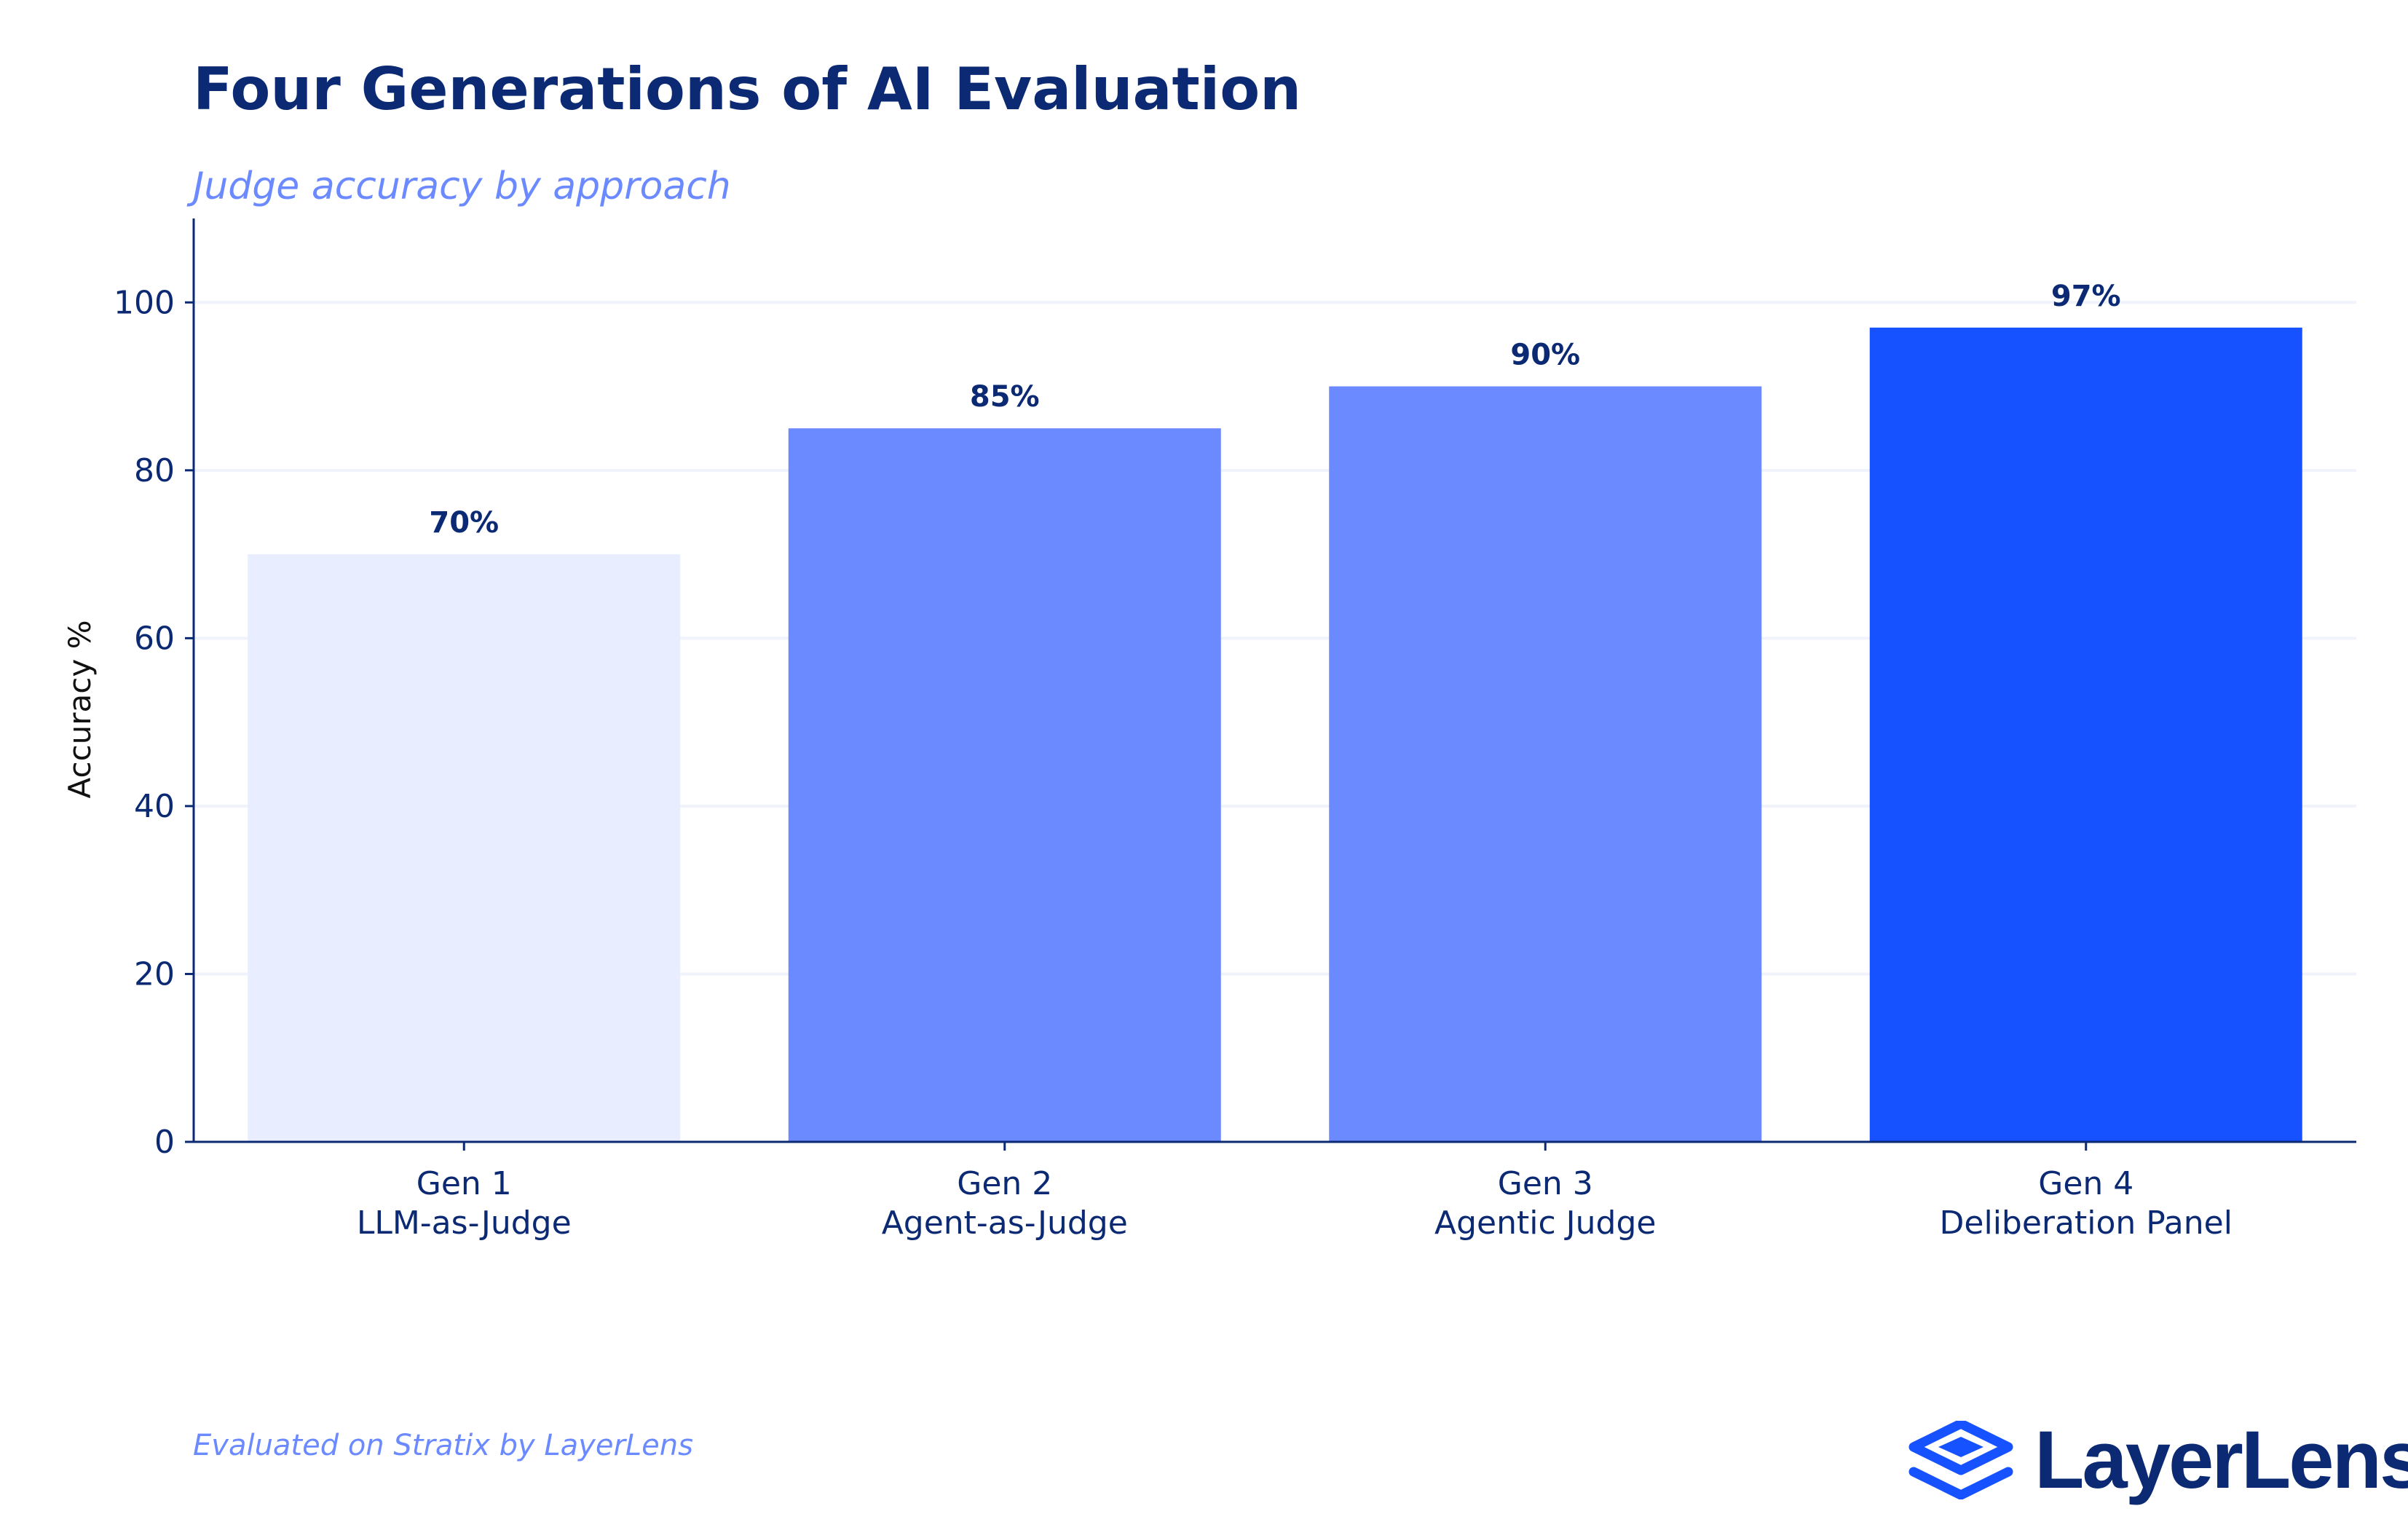 The width and height of the screenshot is (2408, 1522). What do you see at coordinates (164, 1142) in the screenshot?
I see `y-tick-label: 0` at bounding box center [164, 1142].